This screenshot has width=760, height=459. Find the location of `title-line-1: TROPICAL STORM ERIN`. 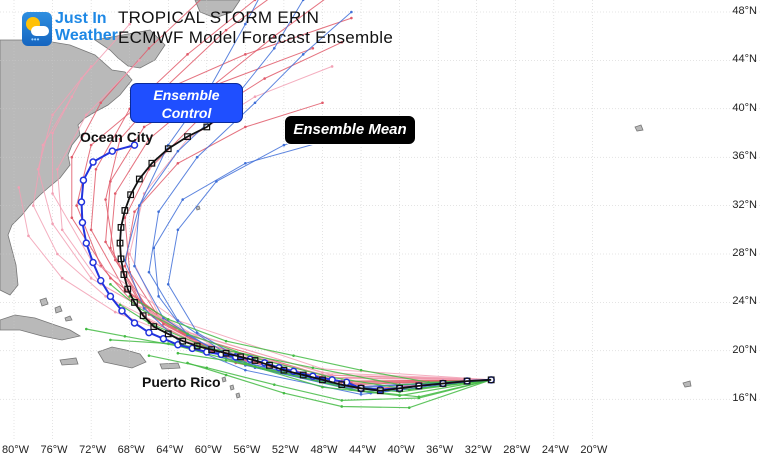

title-line-1: TROPICAL STORM ERIN is located at coordinates (219, 17).